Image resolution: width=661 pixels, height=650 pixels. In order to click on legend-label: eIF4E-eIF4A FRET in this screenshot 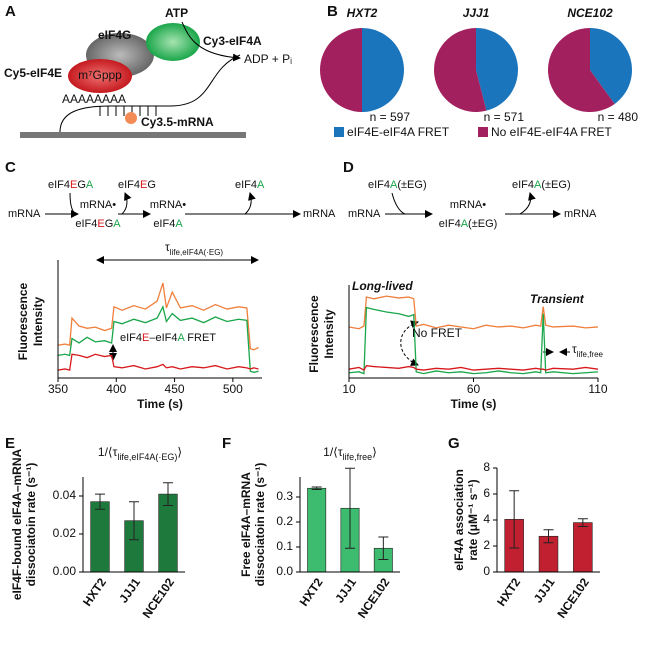, I will do `click(398, 132)`.